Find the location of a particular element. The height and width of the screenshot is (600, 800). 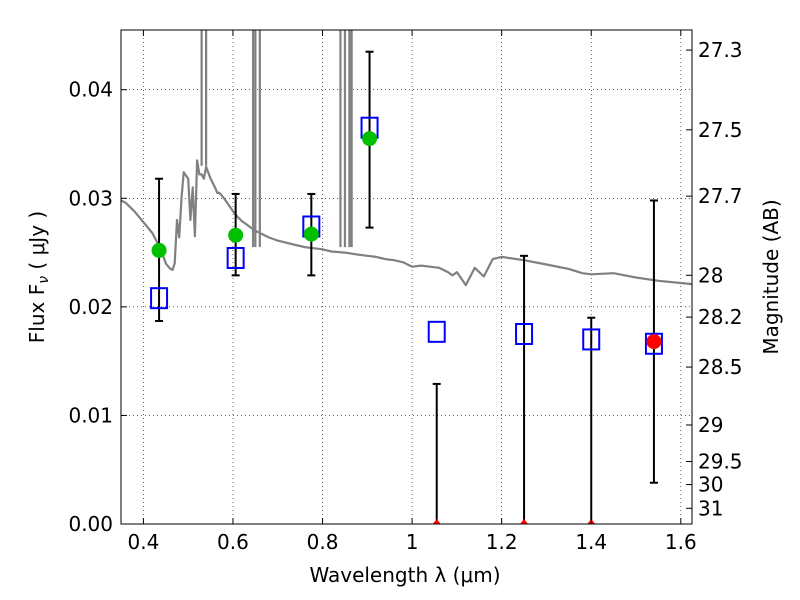

y2-tick-label: 27.7 is located at coordinates (720, 196).